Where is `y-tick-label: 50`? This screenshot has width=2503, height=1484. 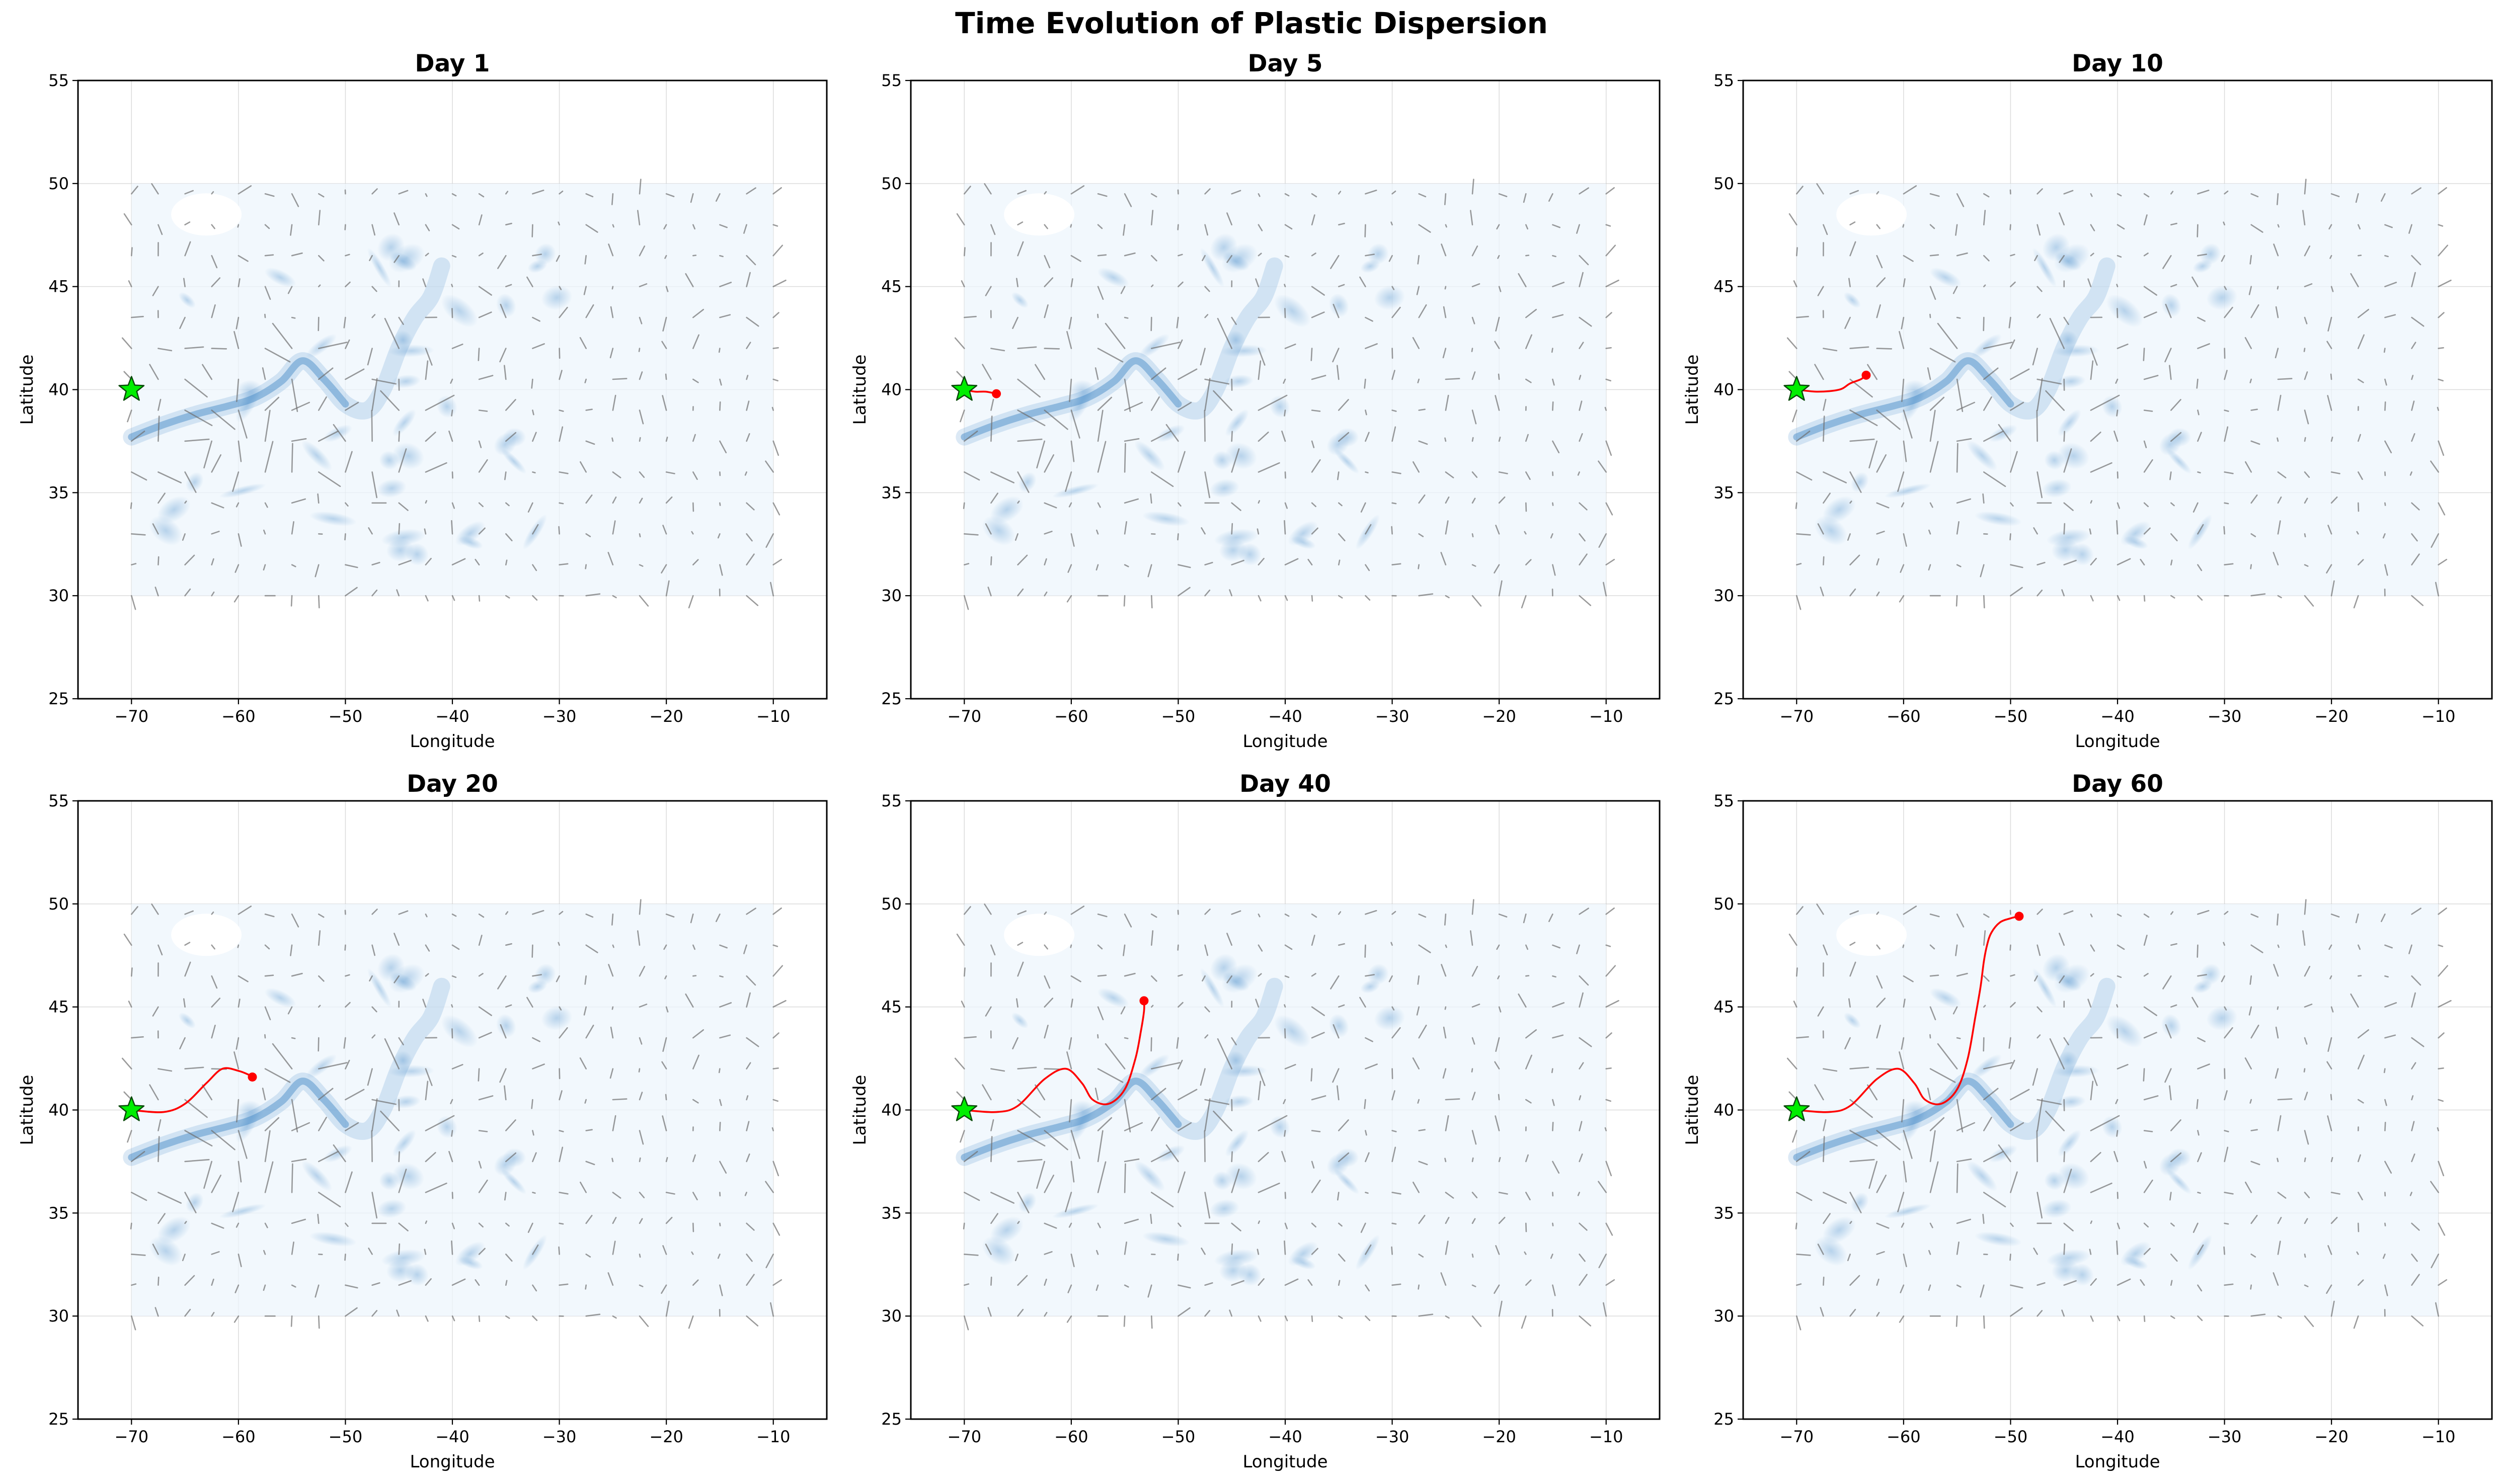 y-tick-label: 50 is located at coordinates (1723, 904).